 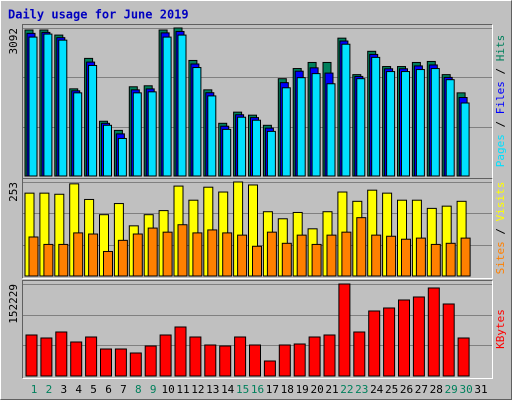 What do you see at coordinates (13, 304) in the screenshot?
I see `y-tick-label: 152229` at bounding box center [13, 304].